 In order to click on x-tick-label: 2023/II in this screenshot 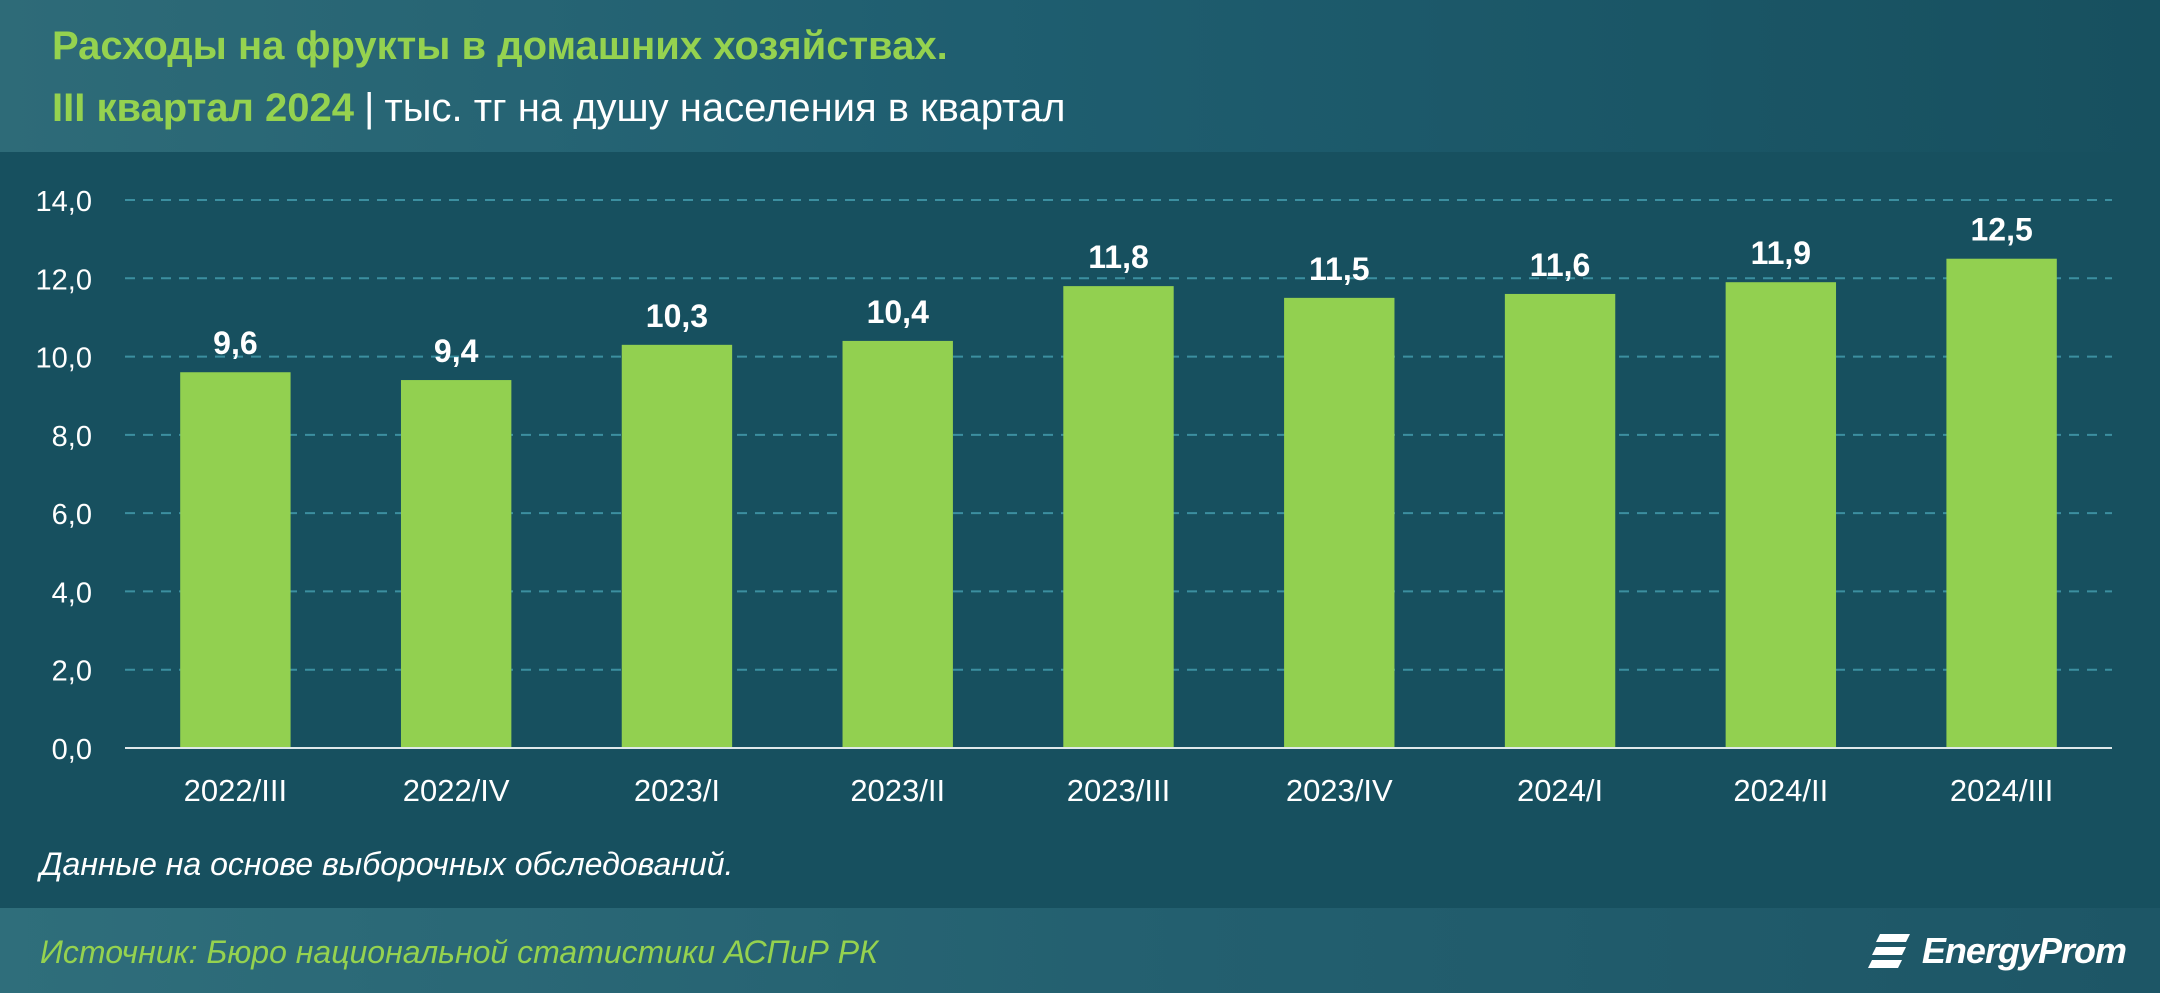, I will do `click(897, 790)`.